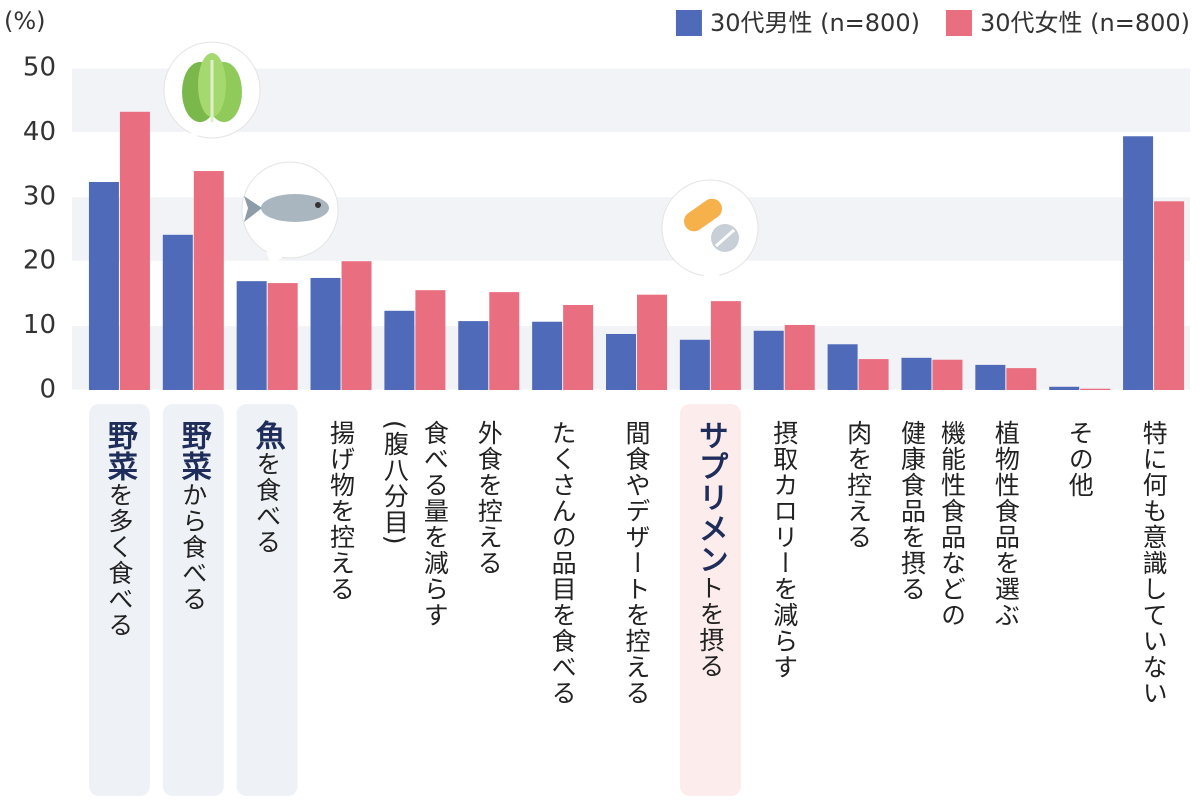 This screenshot has height=800, width=1200. What do you see at coordinates (563, 563) in the screenshot?
I see `x-tick-label: たくさんの品目を食べる` at bounding box center [563, 563].